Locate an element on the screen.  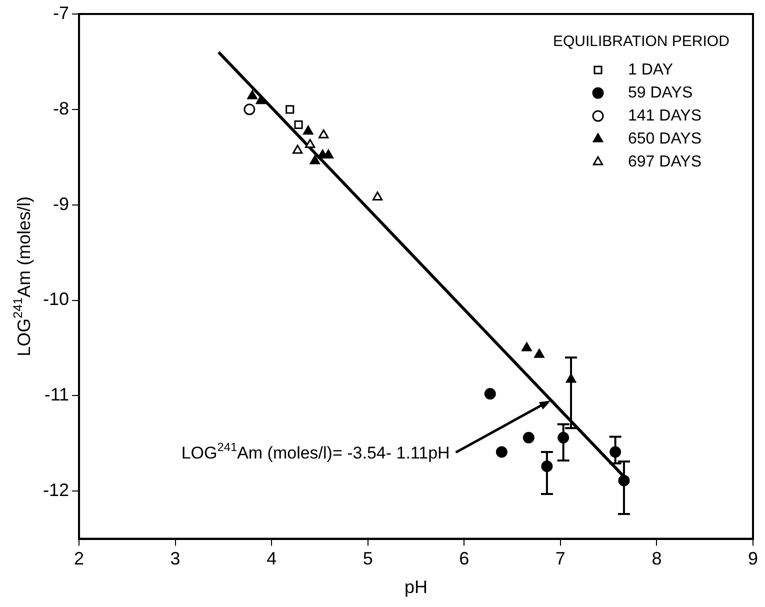
y-tick-label: -9 is located at coordinates (61, 204).